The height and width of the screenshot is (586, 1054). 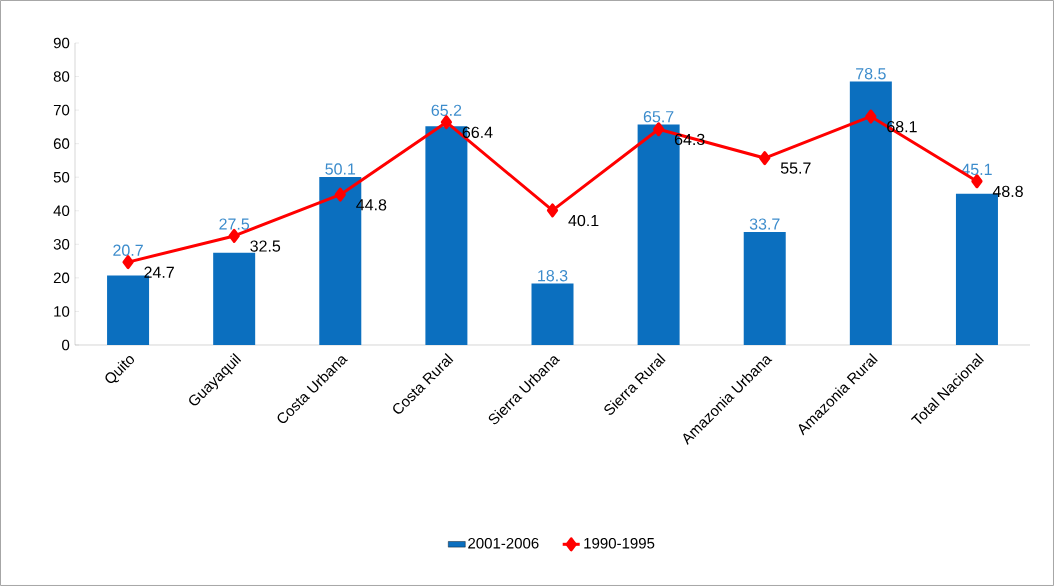 What do you see at coordinates (61, 177) in the screenshot?
I see `y-tick-label: 50` at bounding box center [61, 177].